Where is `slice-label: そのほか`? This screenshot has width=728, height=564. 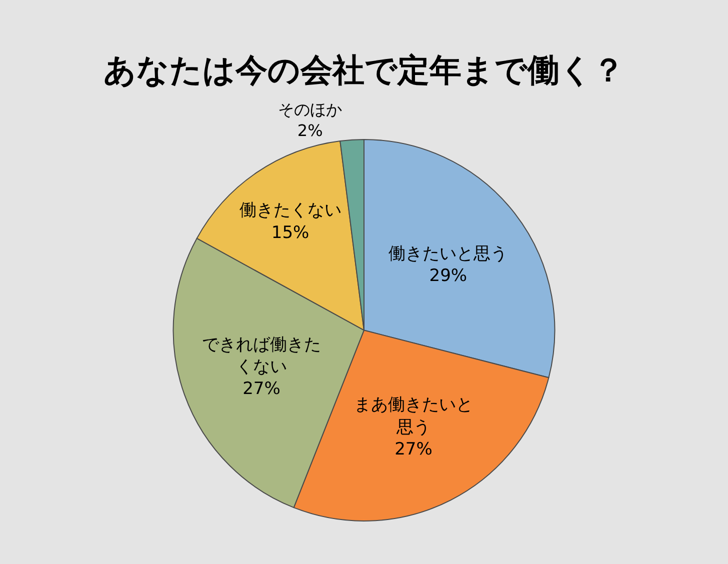
slice-label: そのほか is located at coordinates (310, 110).